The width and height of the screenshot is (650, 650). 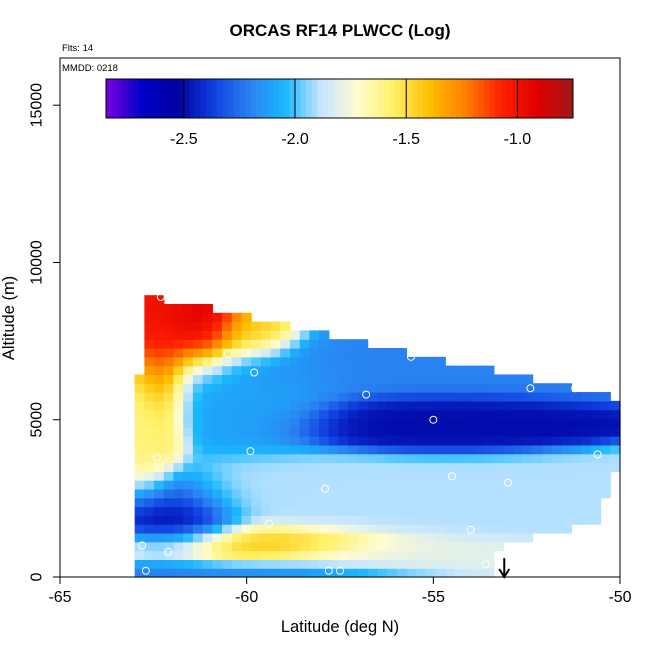 I want to click on flights-label: Flts: 14, so click(x=77, y=48).